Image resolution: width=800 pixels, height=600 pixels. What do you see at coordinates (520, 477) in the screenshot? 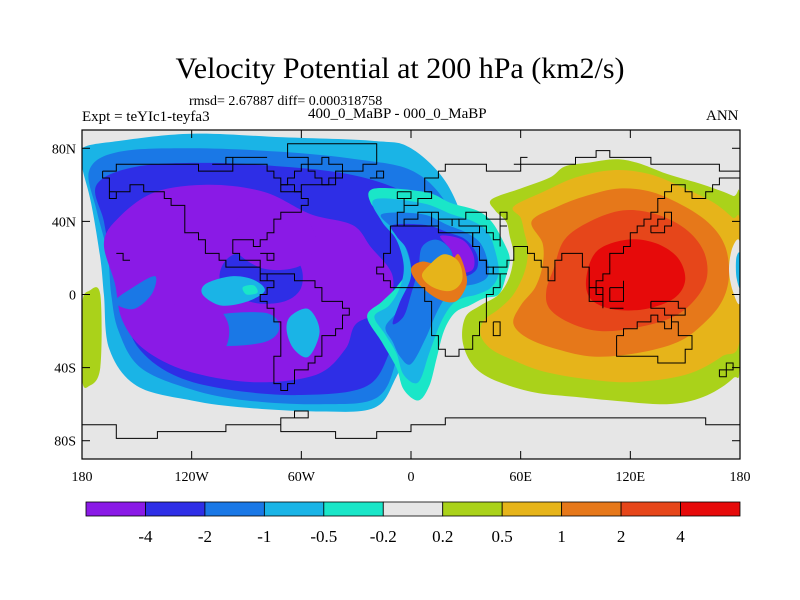
I see `x-tick-label-4: 60E` at bounding box center [520, 477].